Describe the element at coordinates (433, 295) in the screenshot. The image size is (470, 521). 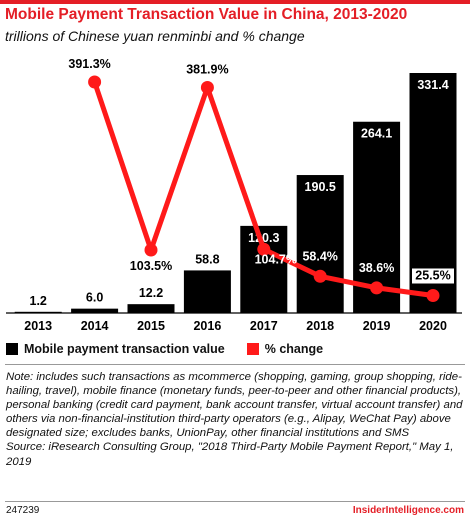
I see `point-2020` at that location.